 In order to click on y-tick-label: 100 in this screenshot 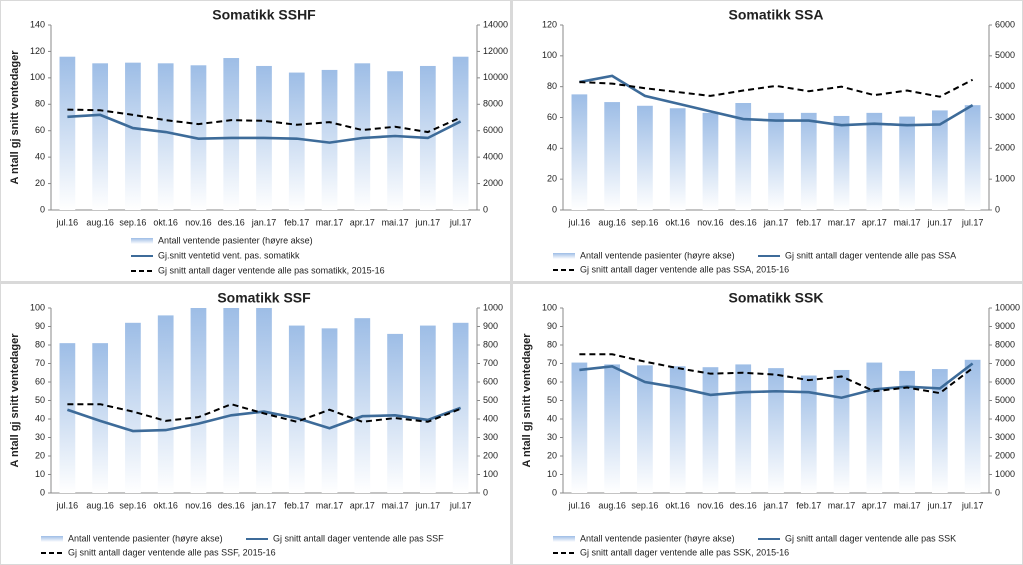, I will do `click(549, 307)`.